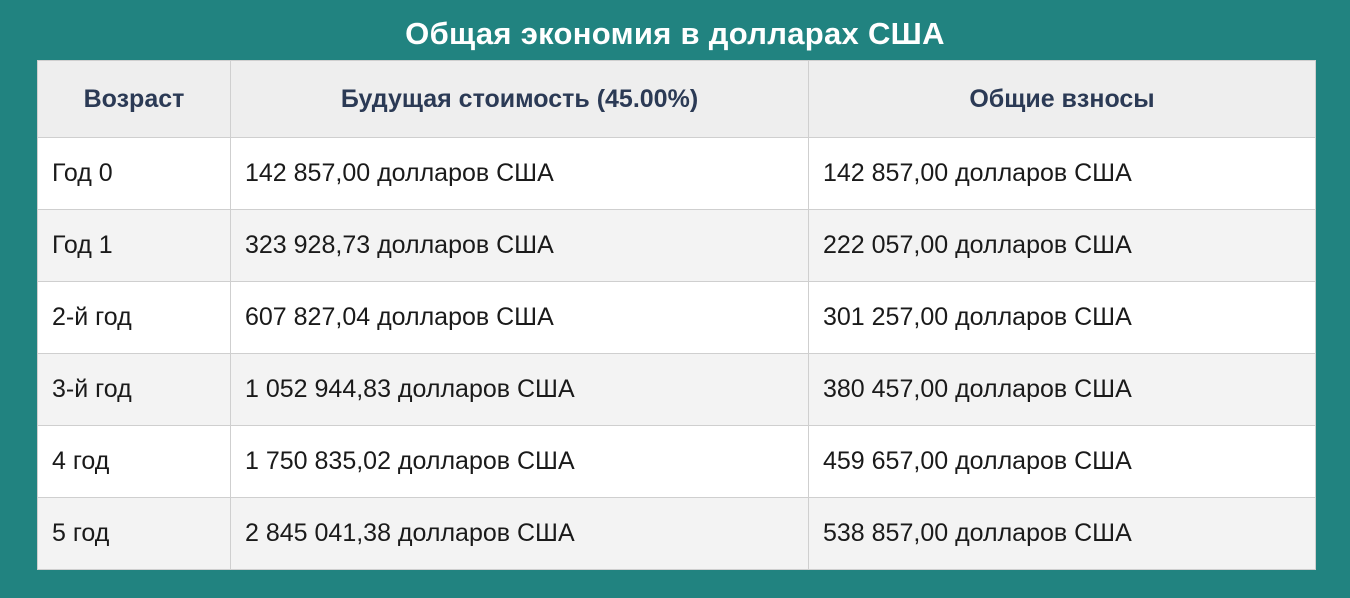  I want to click on cell-age: 5 год, so click(134, 533).